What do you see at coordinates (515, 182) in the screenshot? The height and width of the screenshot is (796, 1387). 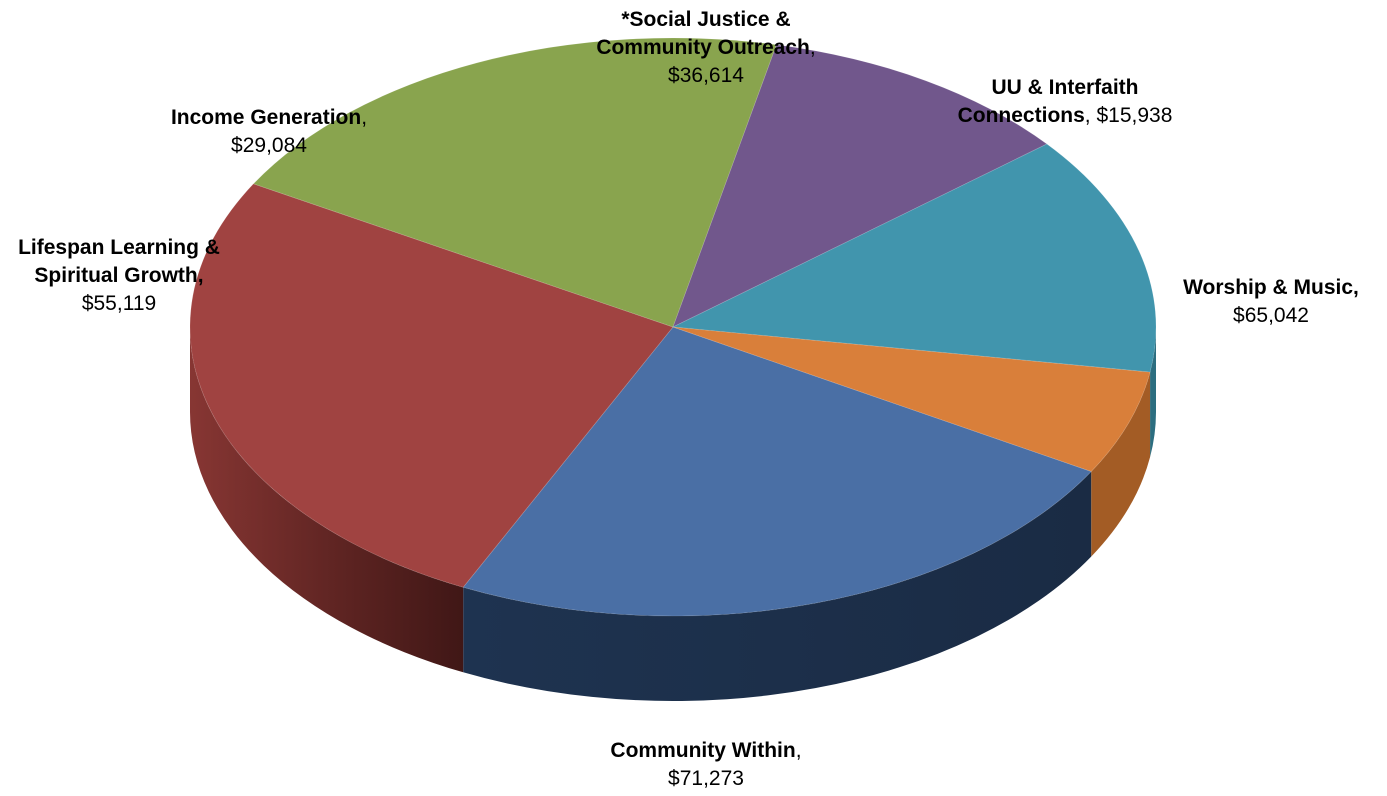 I see `pie-slice-lifespan-learning-spiritual-growth` at bounding box center [515, 182].